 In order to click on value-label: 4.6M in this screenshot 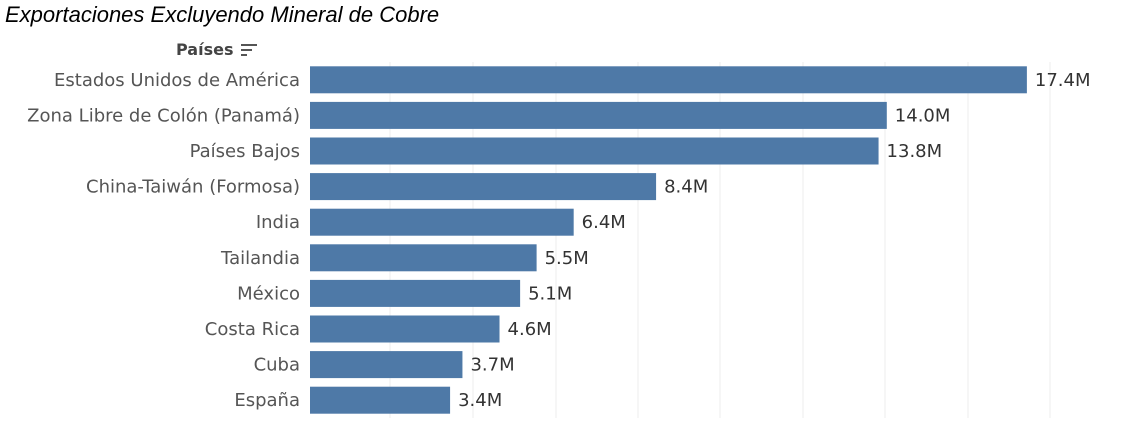, I will do `click(530, 329)`.